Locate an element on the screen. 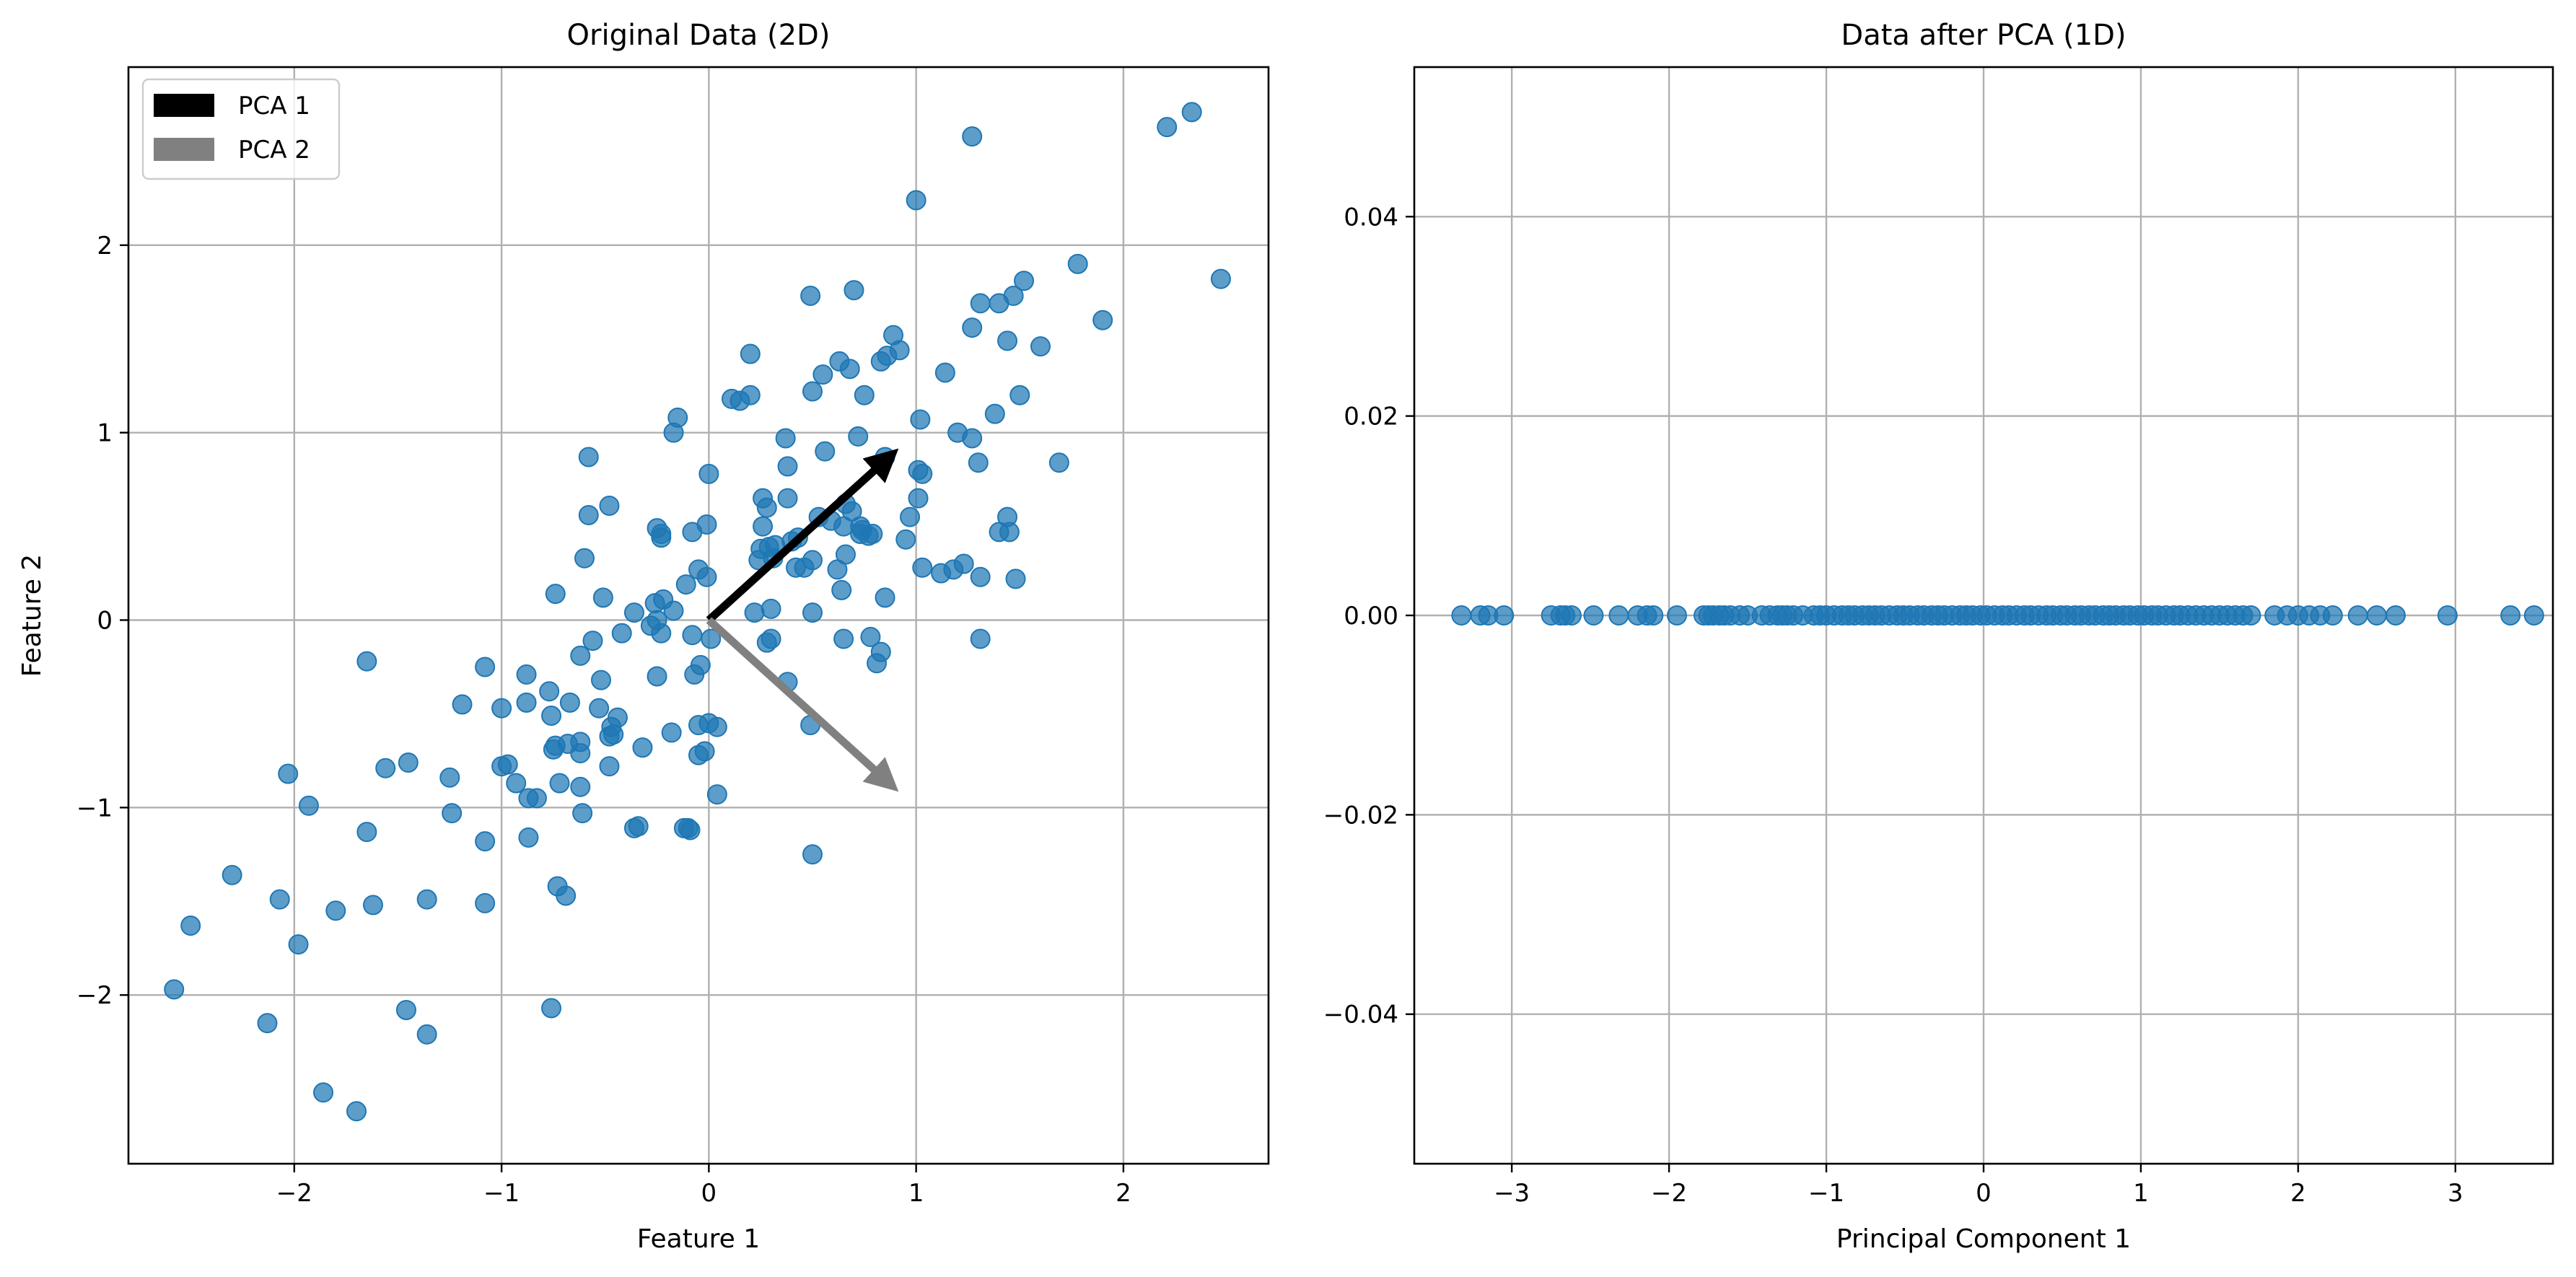  legend-swatch-pca2 is located at coordinates (184, 149).